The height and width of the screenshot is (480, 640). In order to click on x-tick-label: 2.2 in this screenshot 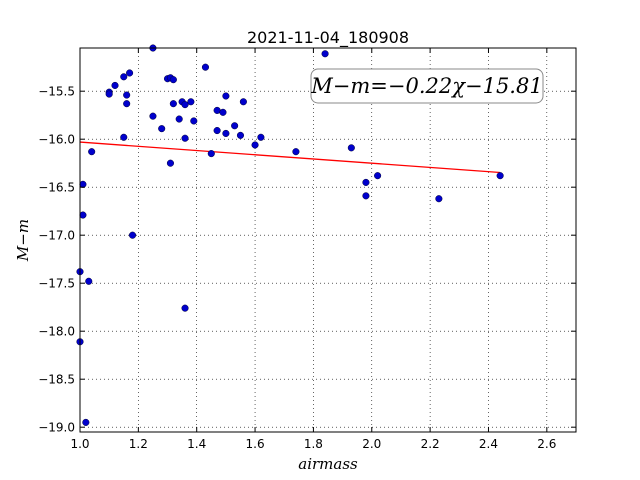, I will do `click(430, 444)`.